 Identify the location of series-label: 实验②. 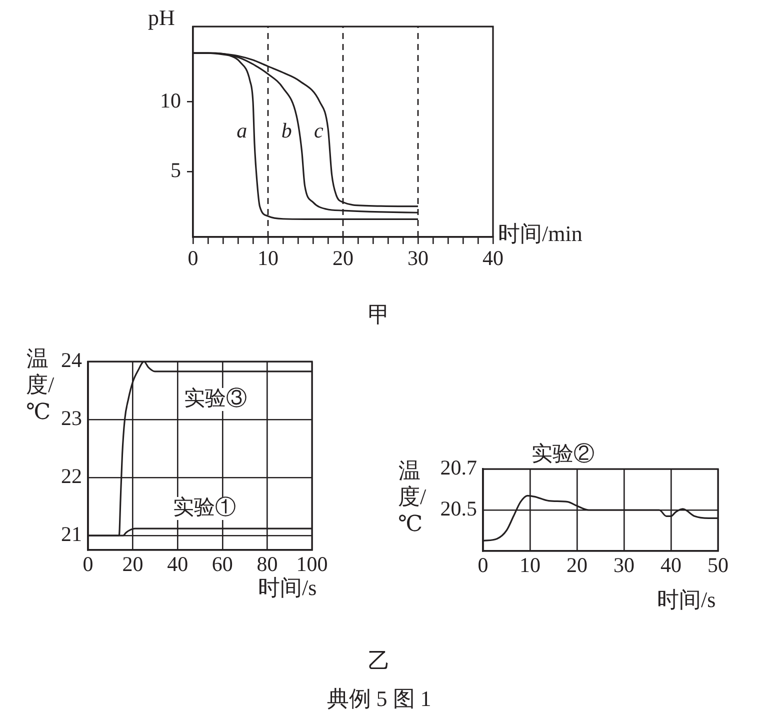
(562, 454).